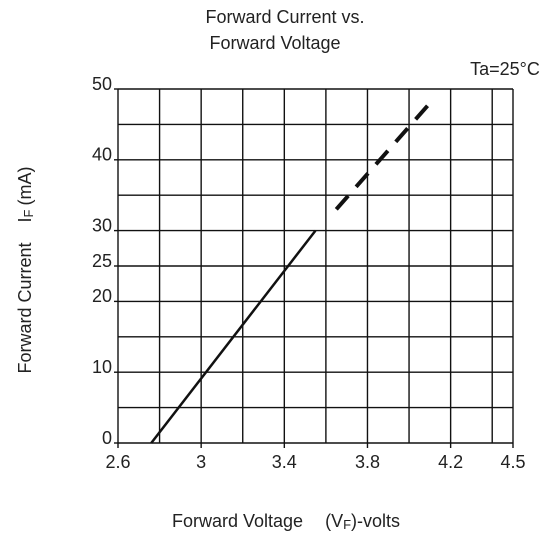  I want to click on x-tick-label: 2.6, so click(117, 462).